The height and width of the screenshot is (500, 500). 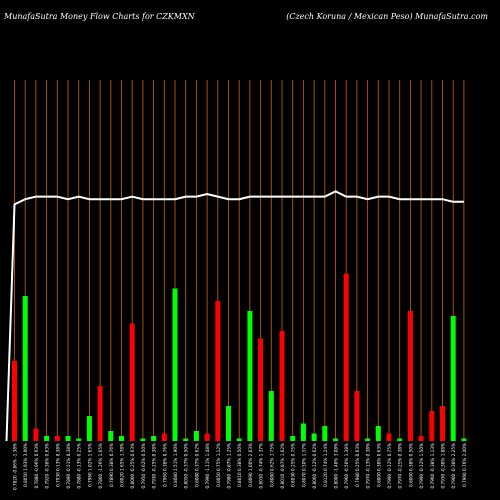 I want to click on x-tick-label: 0.7930 -0.25% 0.38%, so click(x=154, y=465).